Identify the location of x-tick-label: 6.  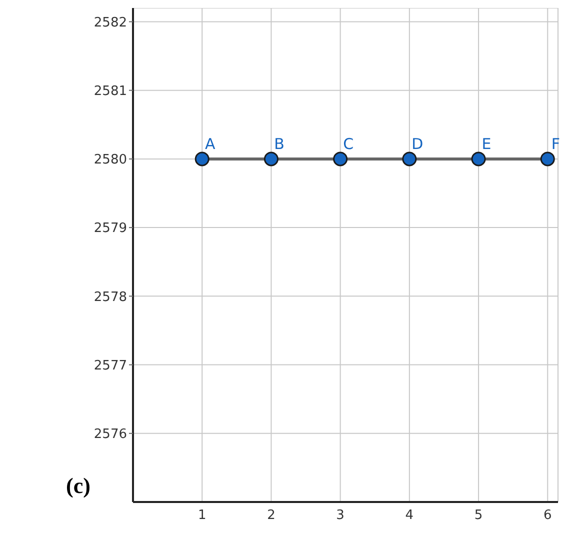
(547, 516).